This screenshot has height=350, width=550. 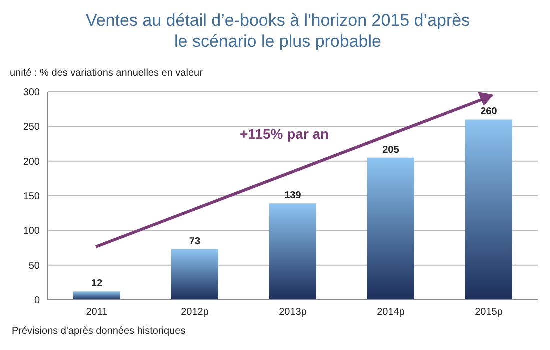 I want to click on y-tick-label: 100, so click(x=31, y=232).